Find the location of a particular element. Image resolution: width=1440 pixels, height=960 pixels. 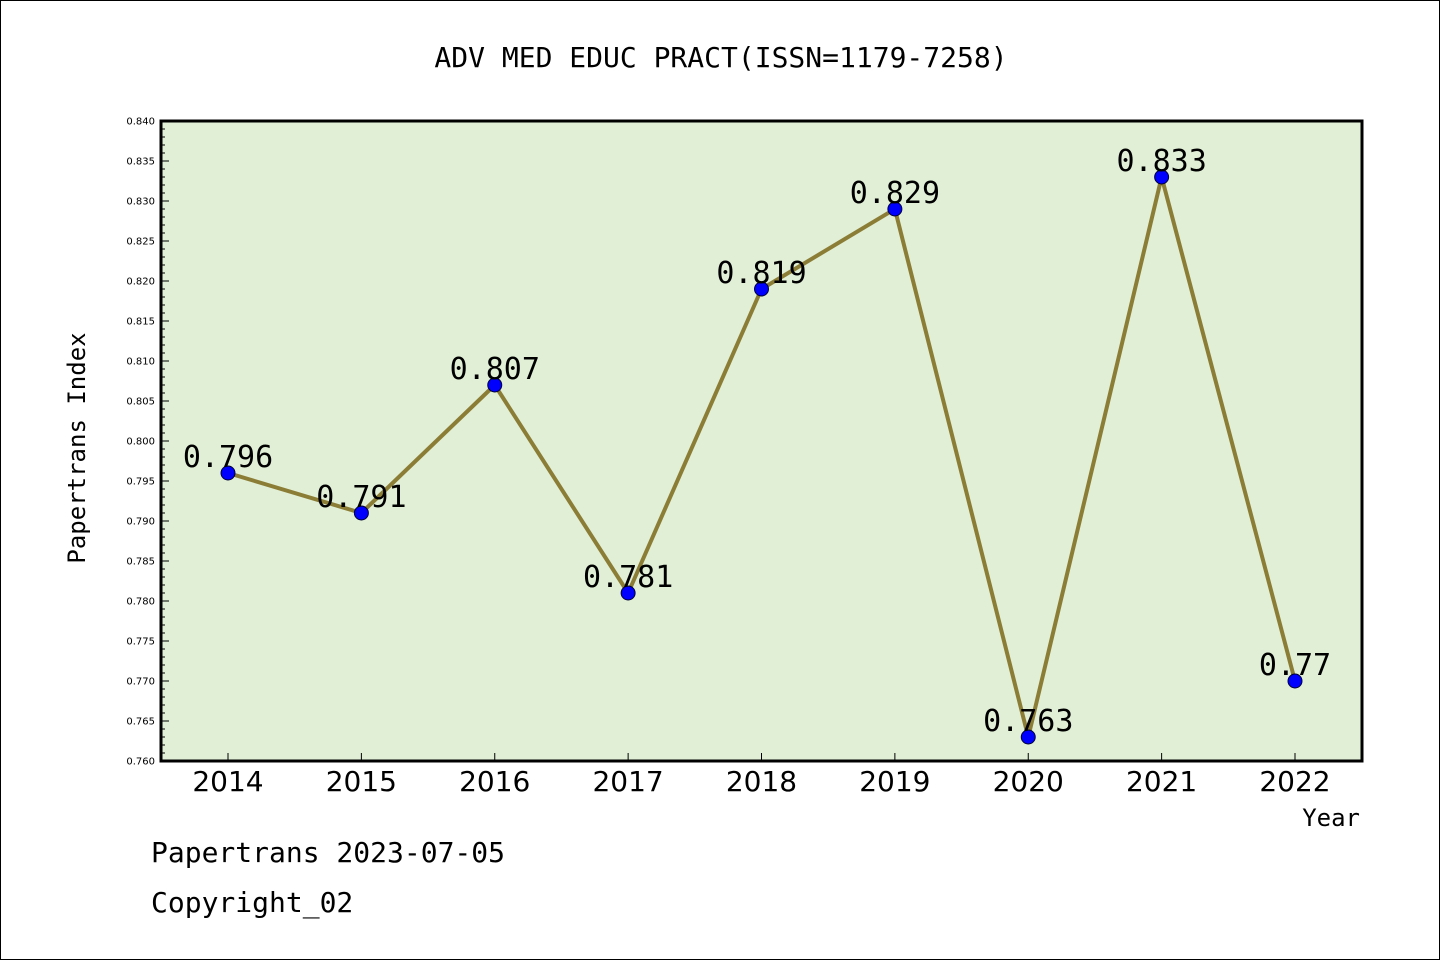

y-tick-label: 0.775 is located at coordinates (140, 642).